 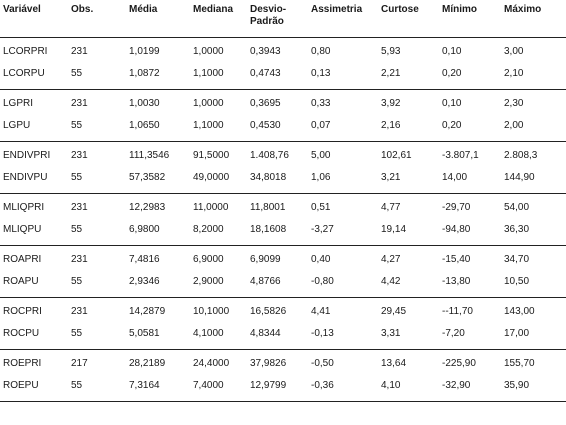 I want to click on cell-mean: 28,2189, so click(x=147, y=363).